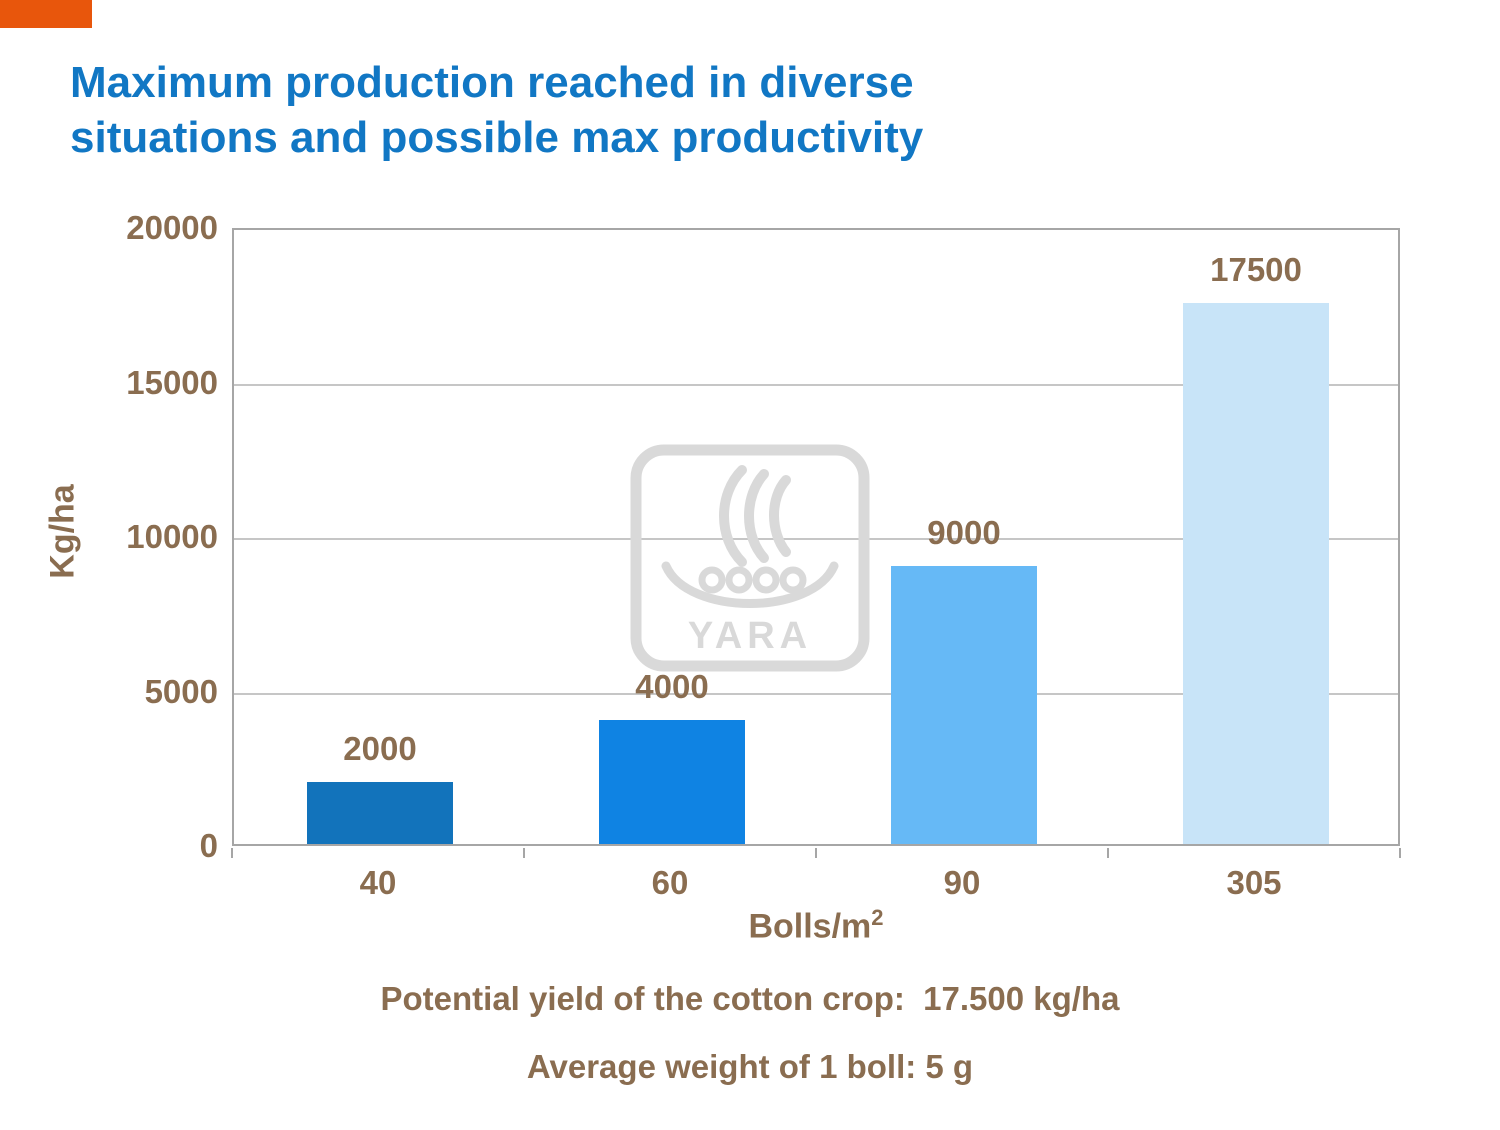 The image size is (1500, 1130). Describe the element at coordinates (877, 917) in the screenshot. I see `x-axis-title-superscript: 2` at that location.